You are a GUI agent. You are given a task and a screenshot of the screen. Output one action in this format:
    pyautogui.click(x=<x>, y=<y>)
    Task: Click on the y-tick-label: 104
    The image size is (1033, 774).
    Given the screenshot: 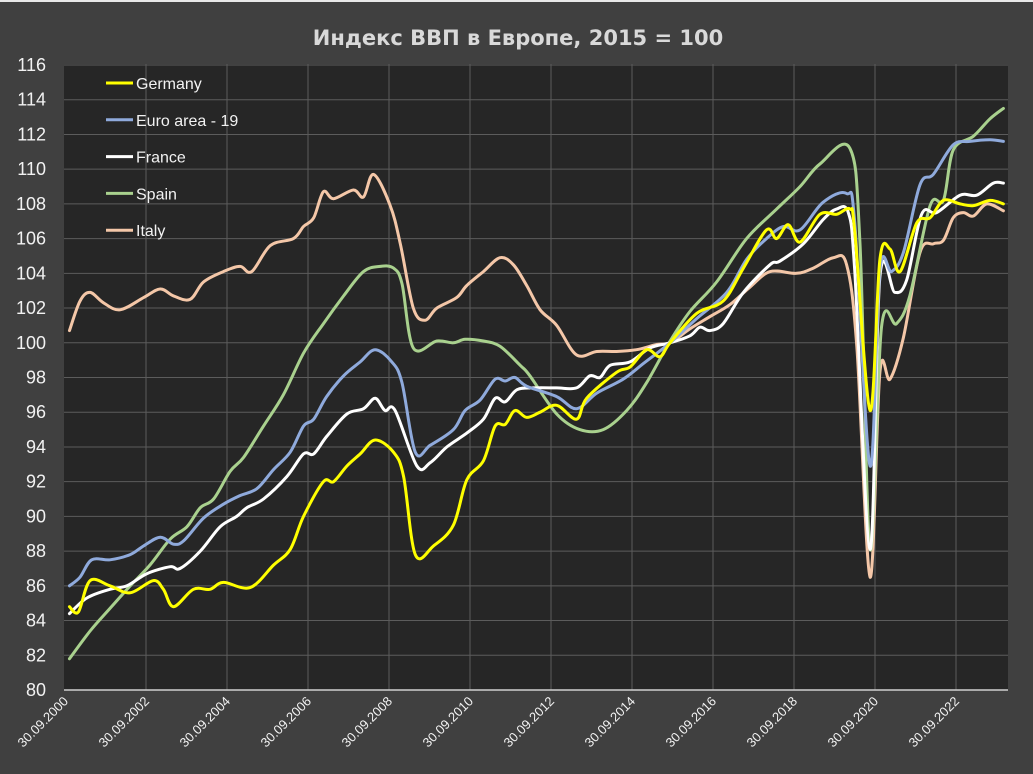 What is the action you would take?
    pyautogui.click(x=31, y=273)
    